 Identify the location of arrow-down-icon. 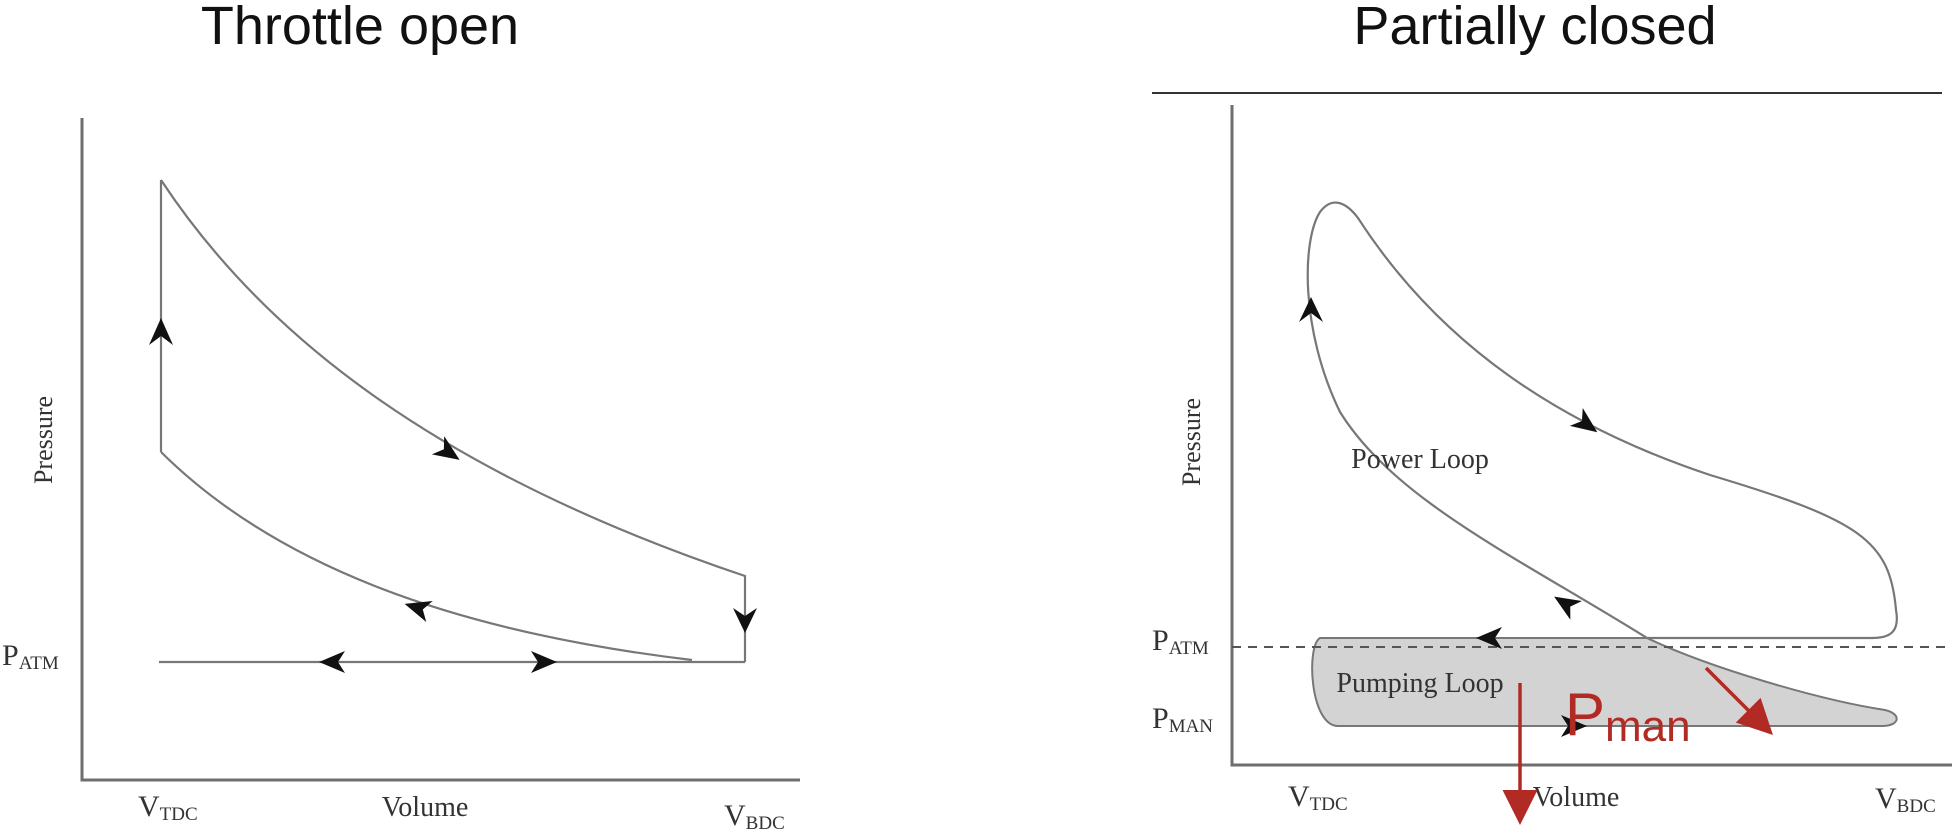
(745, 620).